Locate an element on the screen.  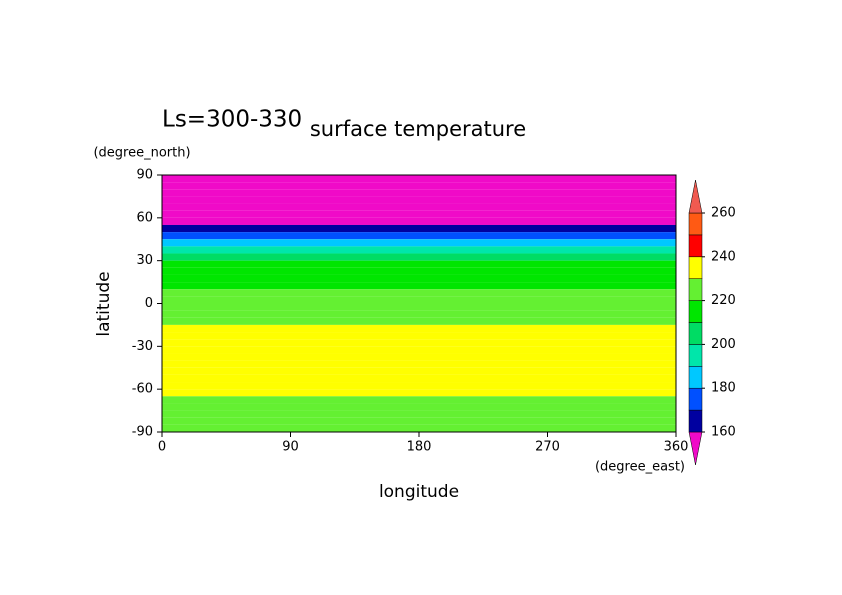
colorbar-tick-label: 200 is located at coordinates (723, 344).